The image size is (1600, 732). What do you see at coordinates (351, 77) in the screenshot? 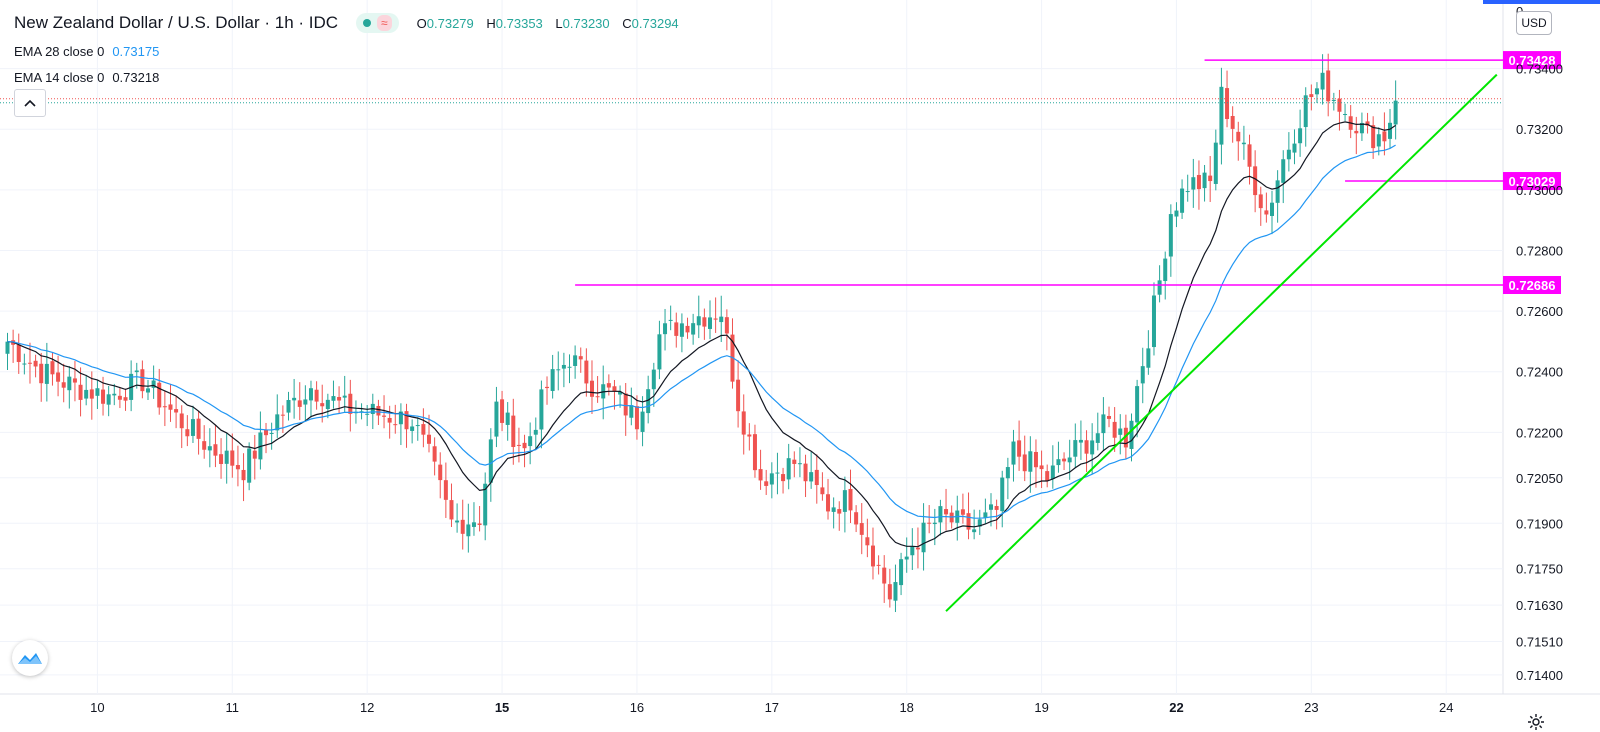
I see `indicator-row-ema14: EMA 14 close 0 0.73218` at bounding box center [351, 77].